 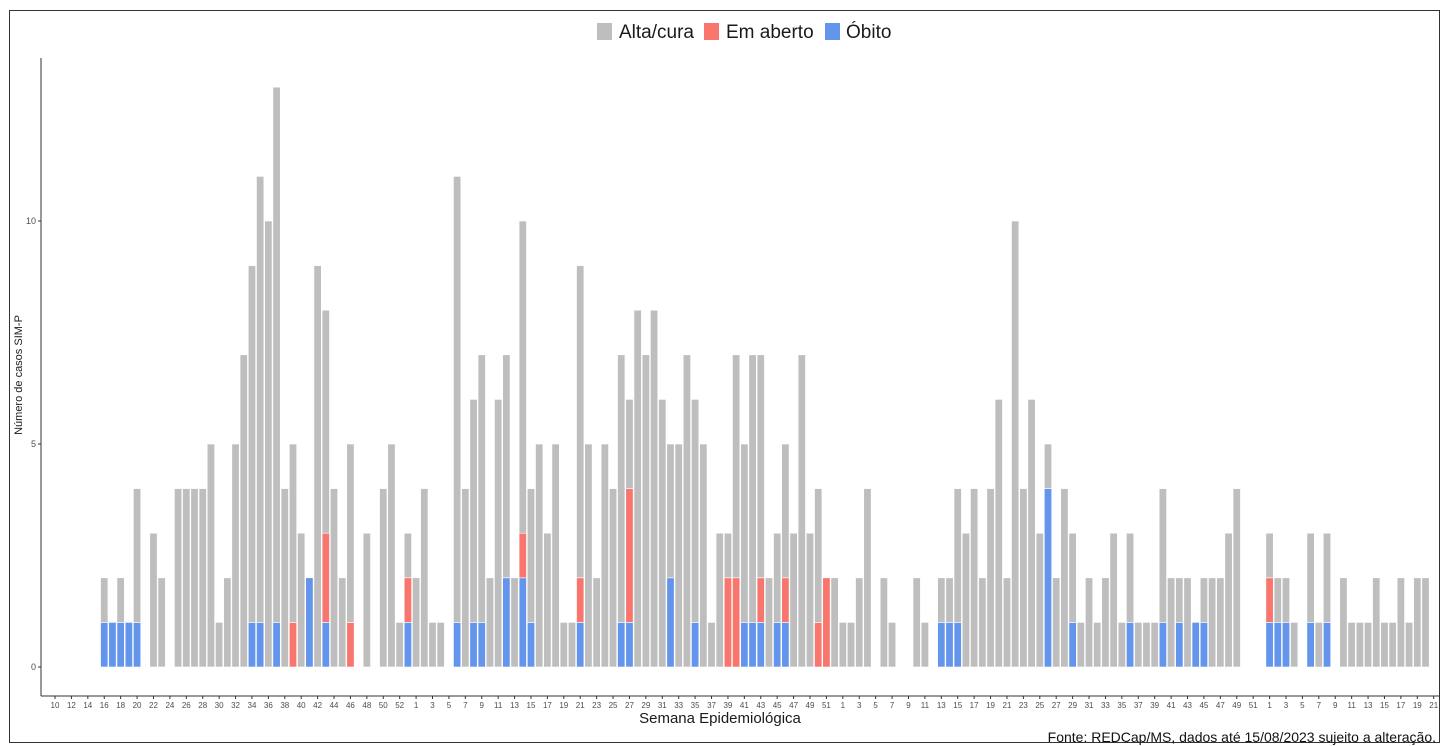 I want to click on x-tick-label: 38, so click(x=284, y=705).